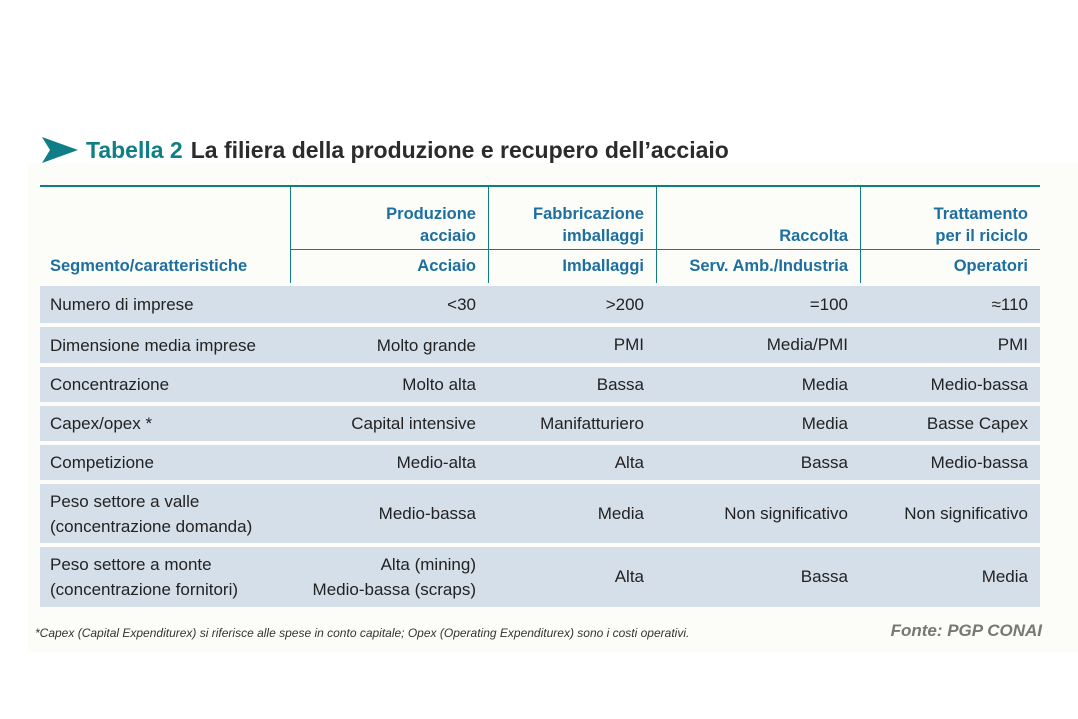 The image size is (1078, 719). Describe the element at coordinates (628, 344) in the screenshot. I see `cell-fabbricazione: PMI` at that location.